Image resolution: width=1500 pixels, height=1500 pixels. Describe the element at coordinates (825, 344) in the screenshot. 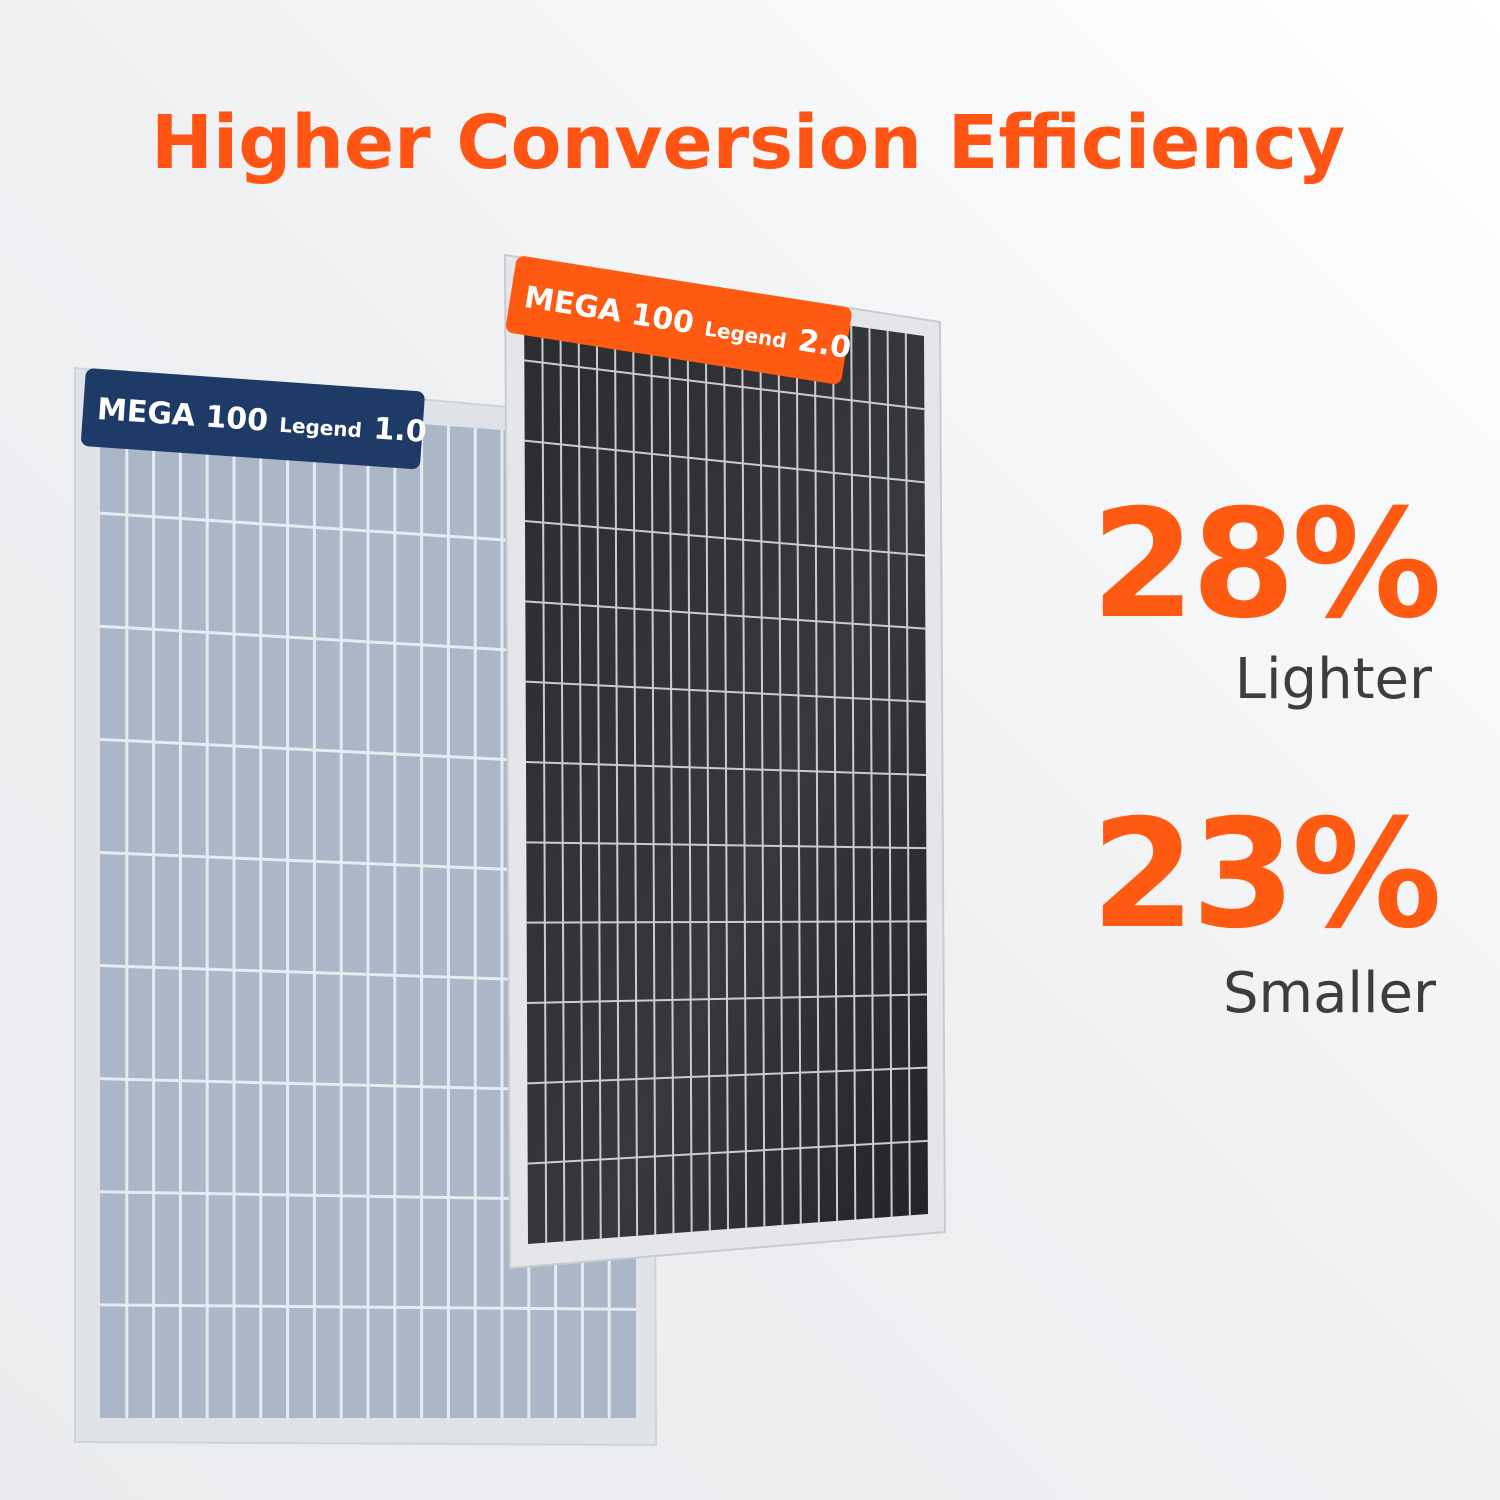

I see `label-2-version: 2.0` at that location.